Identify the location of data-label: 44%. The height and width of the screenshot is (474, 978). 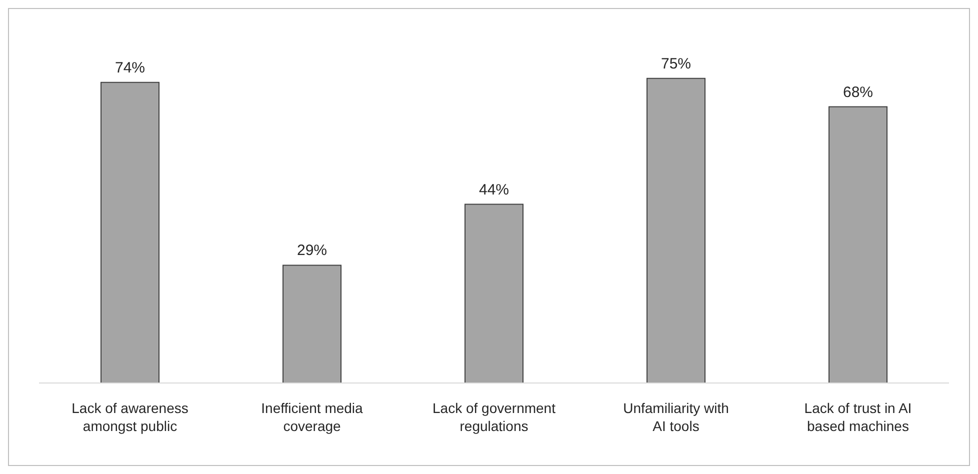
(494, 189).